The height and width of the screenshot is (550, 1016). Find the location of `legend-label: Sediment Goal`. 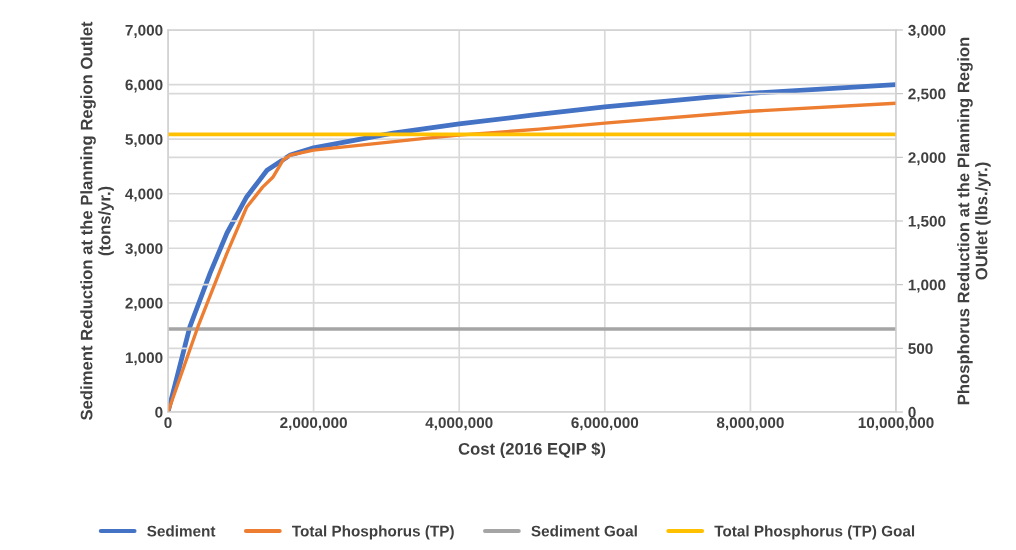

legend-label: Sediment Goal is located at coordinates (584, 531).